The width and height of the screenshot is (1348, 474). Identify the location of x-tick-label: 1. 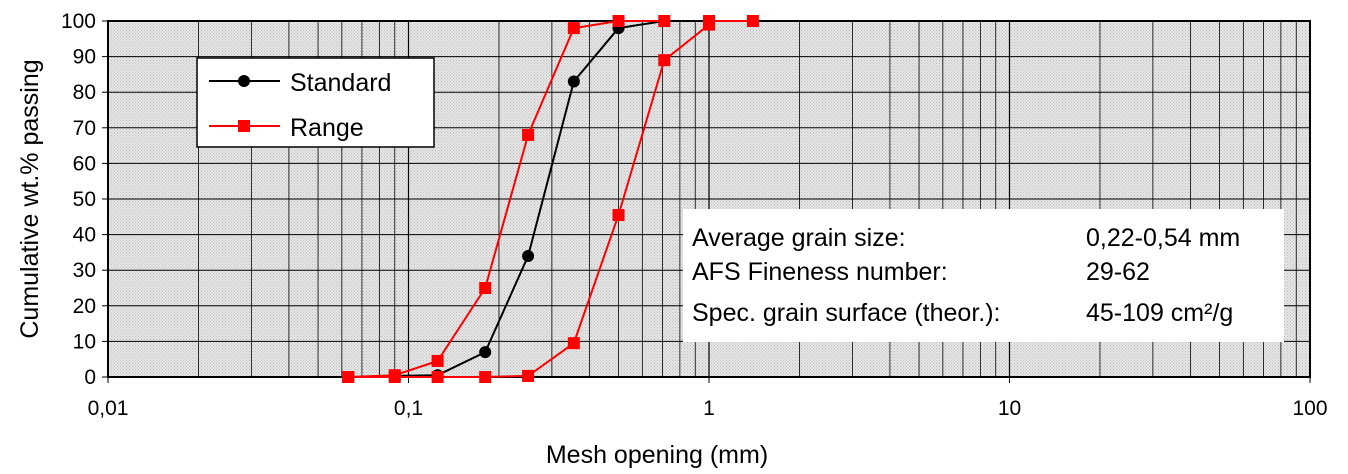
(709, 408).